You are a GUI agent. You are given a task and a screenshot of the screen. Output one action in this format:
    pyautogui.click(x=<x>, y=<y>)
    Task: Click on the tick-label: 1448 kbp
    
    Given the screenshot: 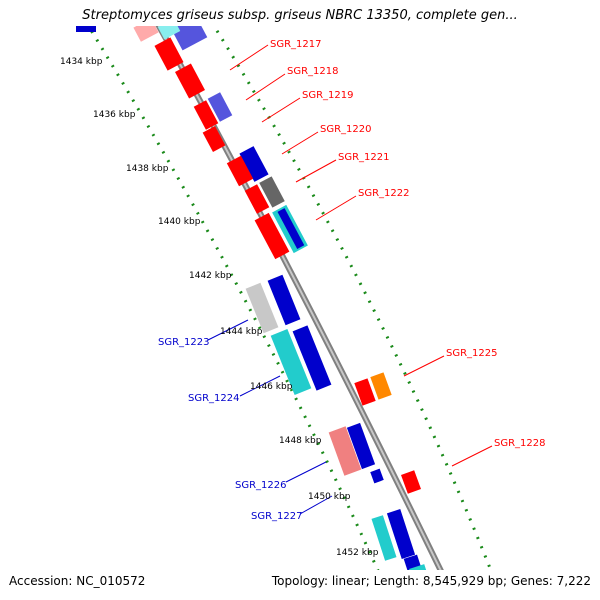 What is the action you would take?
    pyautogui.click(x=300, y=441)
    